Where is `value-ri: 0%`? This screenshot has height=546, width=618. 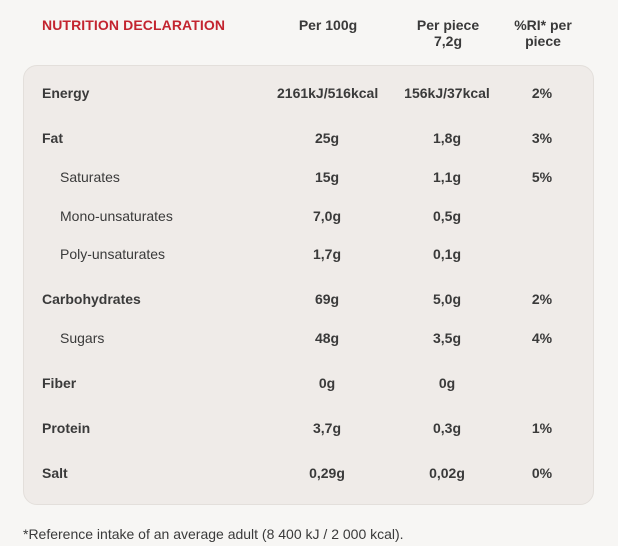 value-ri: 0% is located at coordinates (542, 473).